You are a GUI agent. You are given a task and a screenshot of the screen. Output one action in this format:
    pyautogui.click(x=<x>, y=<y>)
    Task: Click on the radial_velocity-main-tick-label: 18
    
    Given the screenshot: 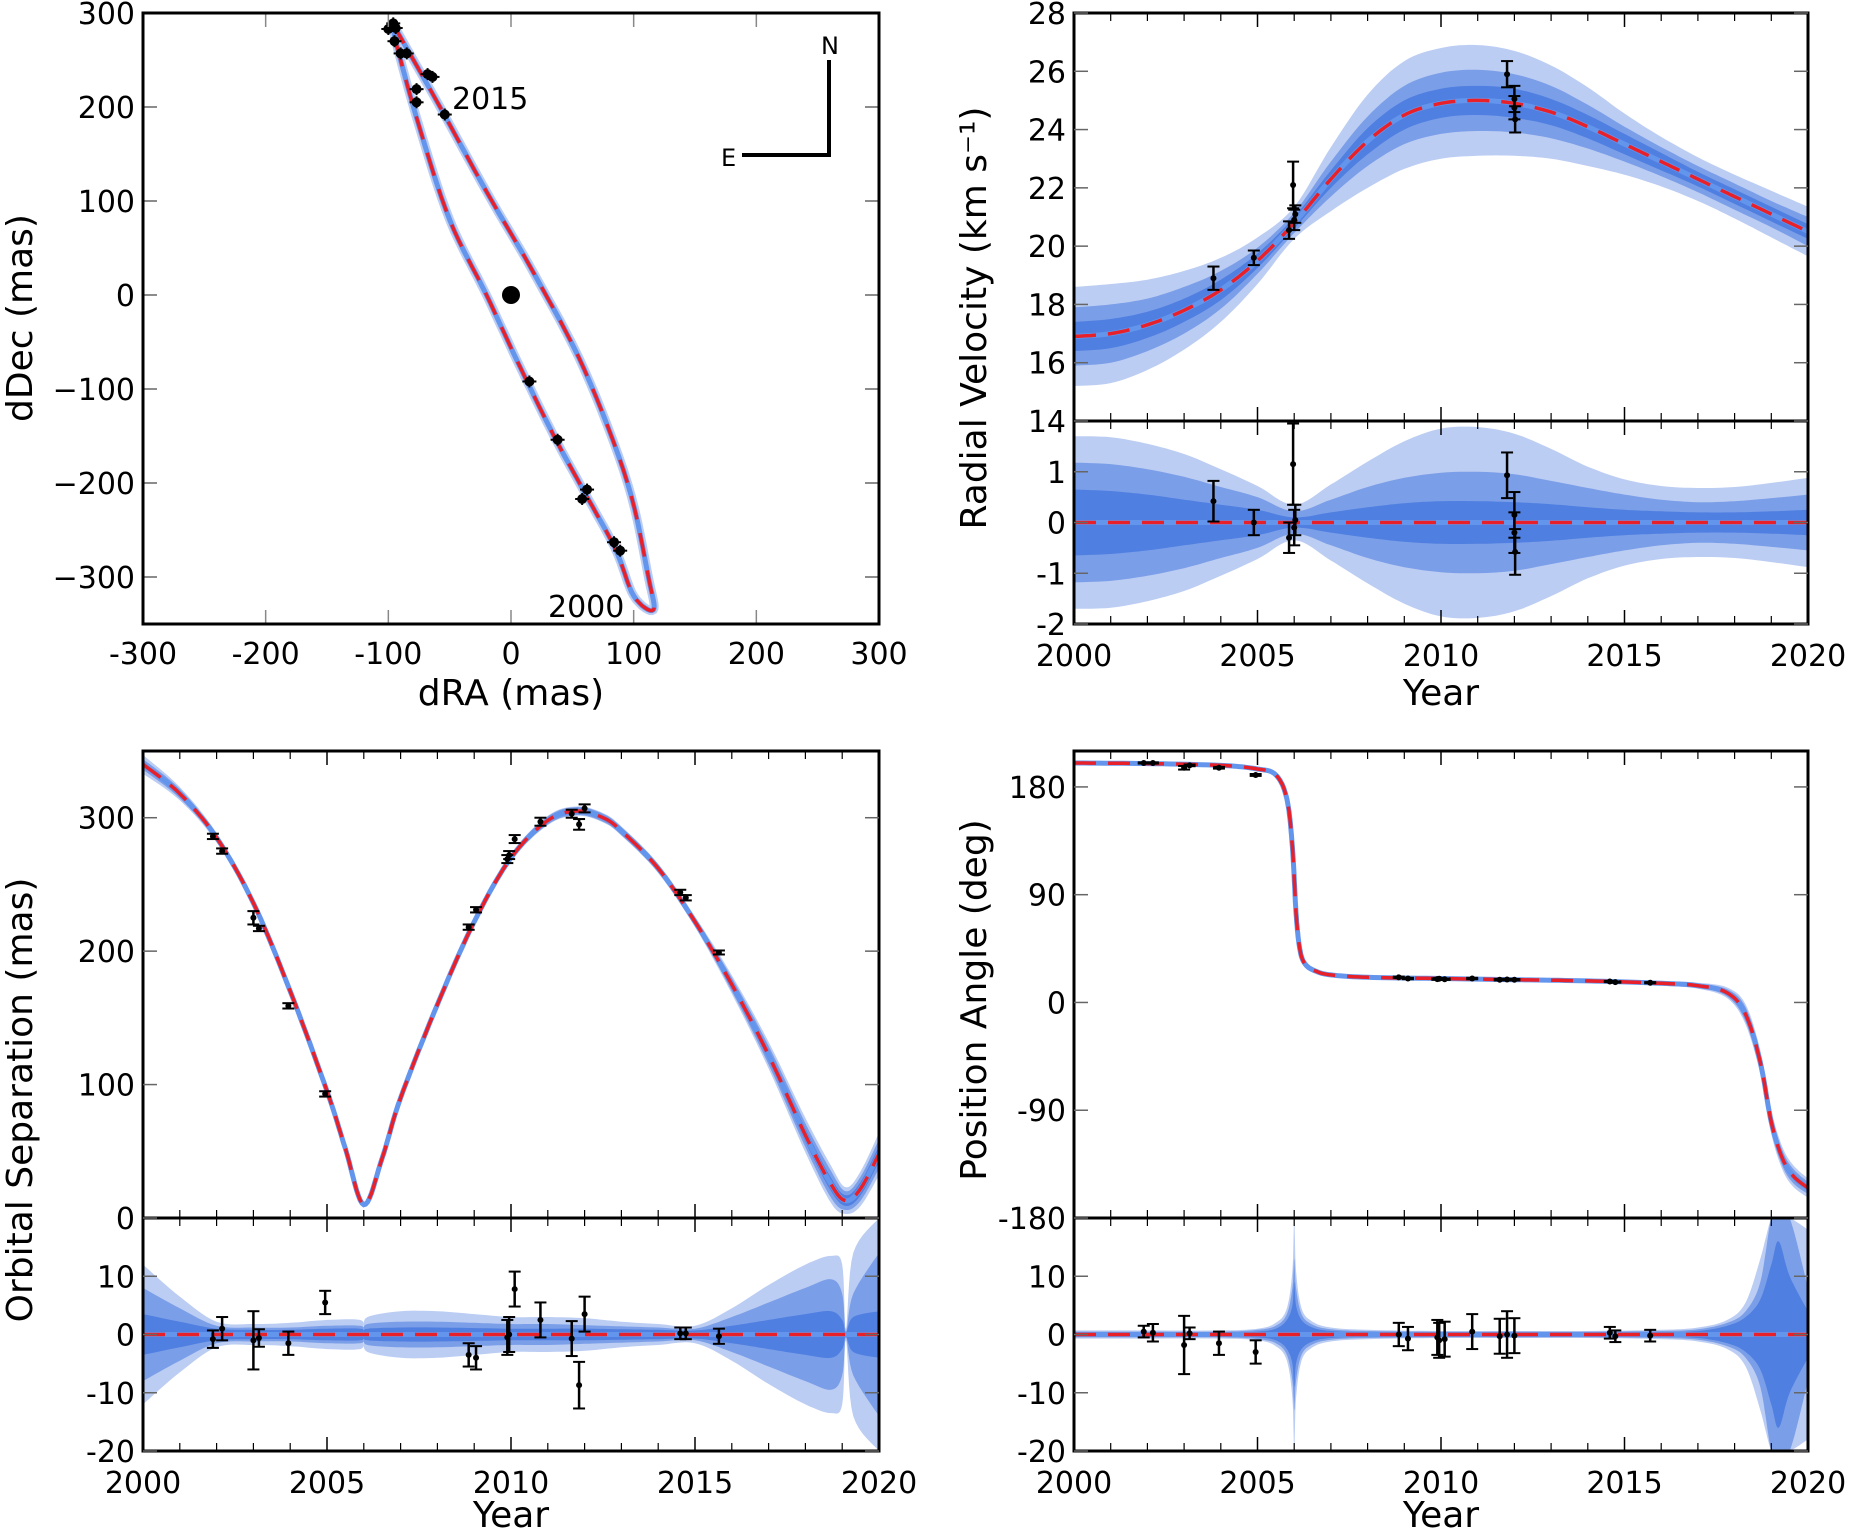 What is the action you would take?
    pyautogui.click(x=1047, y=305)
    